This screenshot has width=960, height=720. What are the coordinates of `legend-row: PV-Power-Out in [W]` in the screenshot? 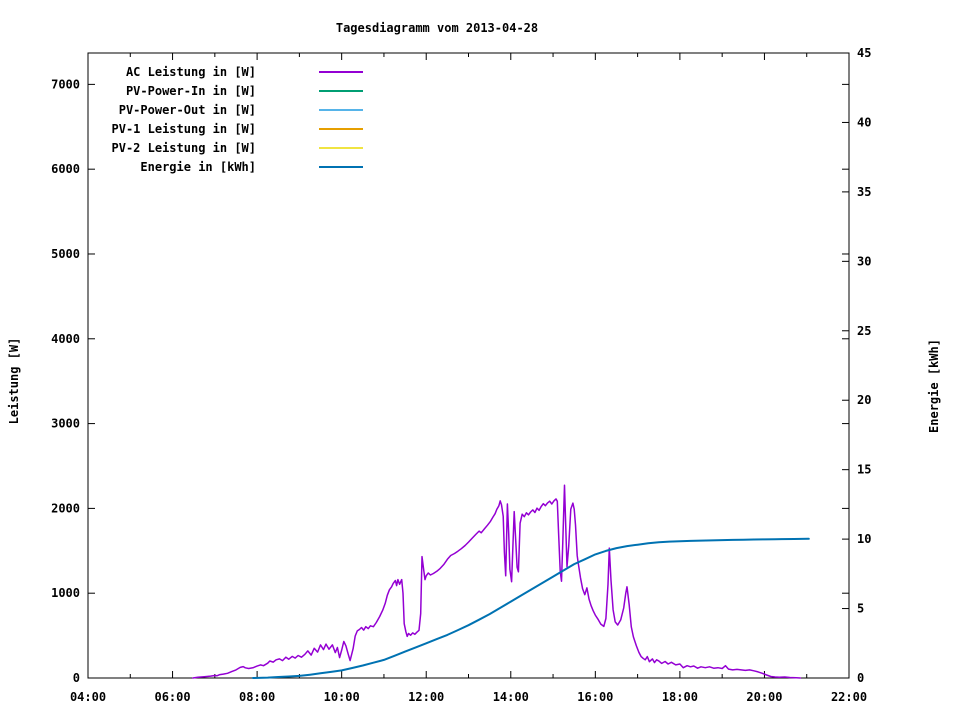 It's located at (225, 109).